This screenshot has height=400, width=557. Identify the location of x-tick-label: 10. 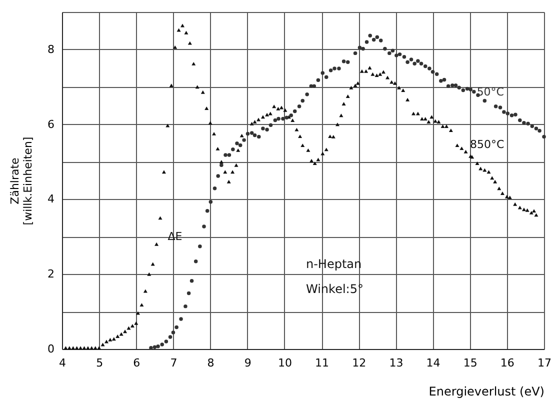
(285, 363).